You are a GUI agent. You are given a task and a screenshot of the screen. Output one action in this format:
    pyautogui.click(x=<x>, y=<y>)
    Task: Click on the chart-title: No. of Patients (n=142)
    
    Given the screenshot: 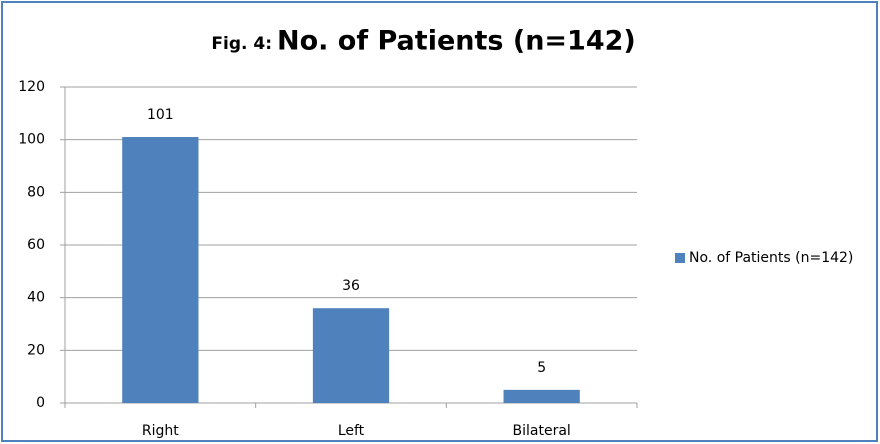 What is the action you would take?
    pyautogui.click(x=456, y=41)
    